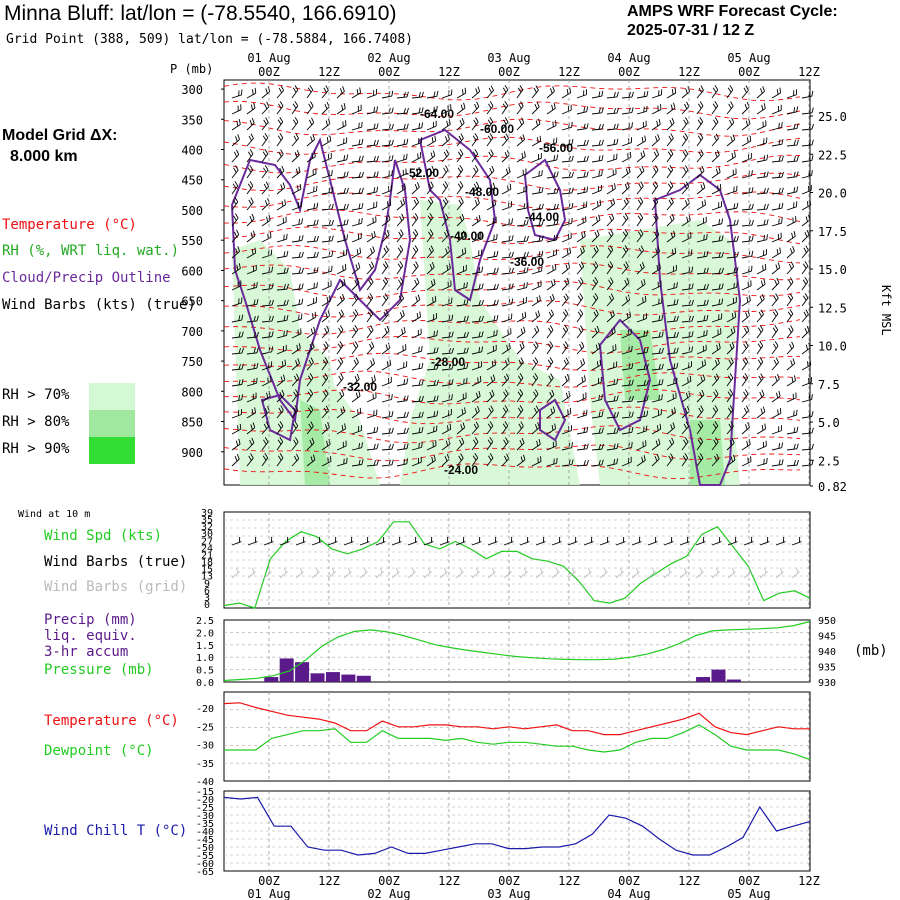 The width and height of the screenshot is (900, 900). Describe the element at coordinates (205, 633) in the screenshot. I see `precip-tick-label: 2.0` at that location.